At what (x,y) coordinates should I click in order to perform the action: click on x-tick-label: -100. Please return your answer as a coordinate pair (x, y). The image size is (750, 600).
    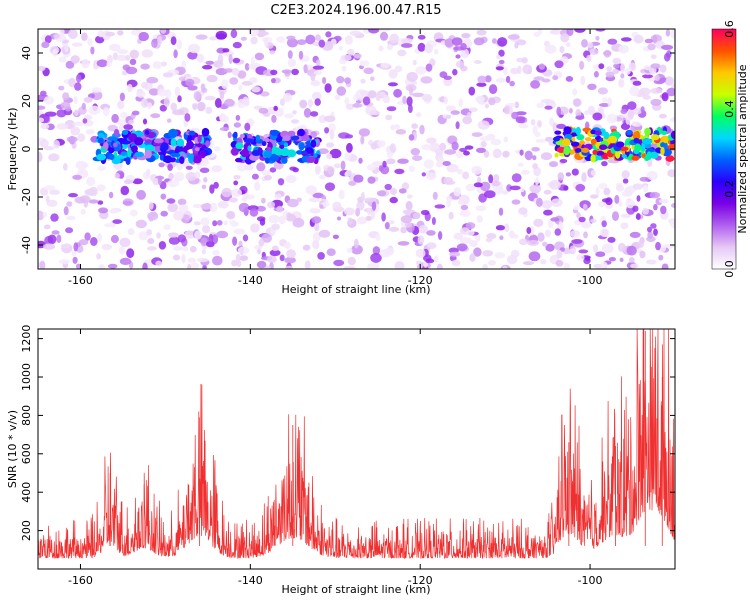
    Looking at the image, I should click on (590, 280).